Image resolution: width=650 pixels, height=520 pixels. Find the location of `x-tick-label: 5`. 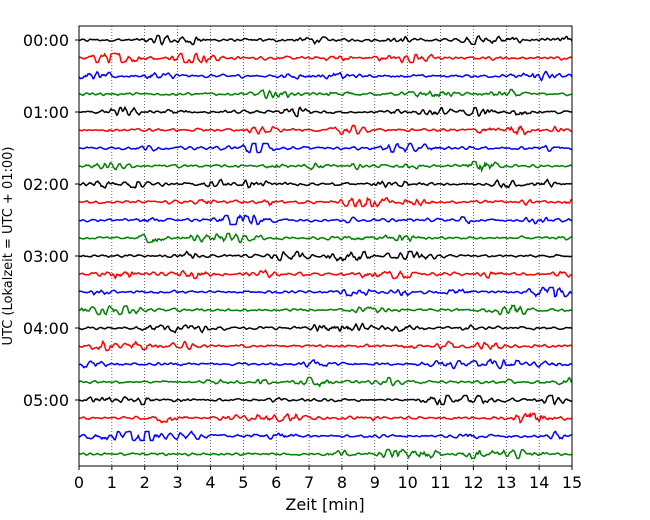

x-tick-label: 5 is located at coordinates (243, 482).